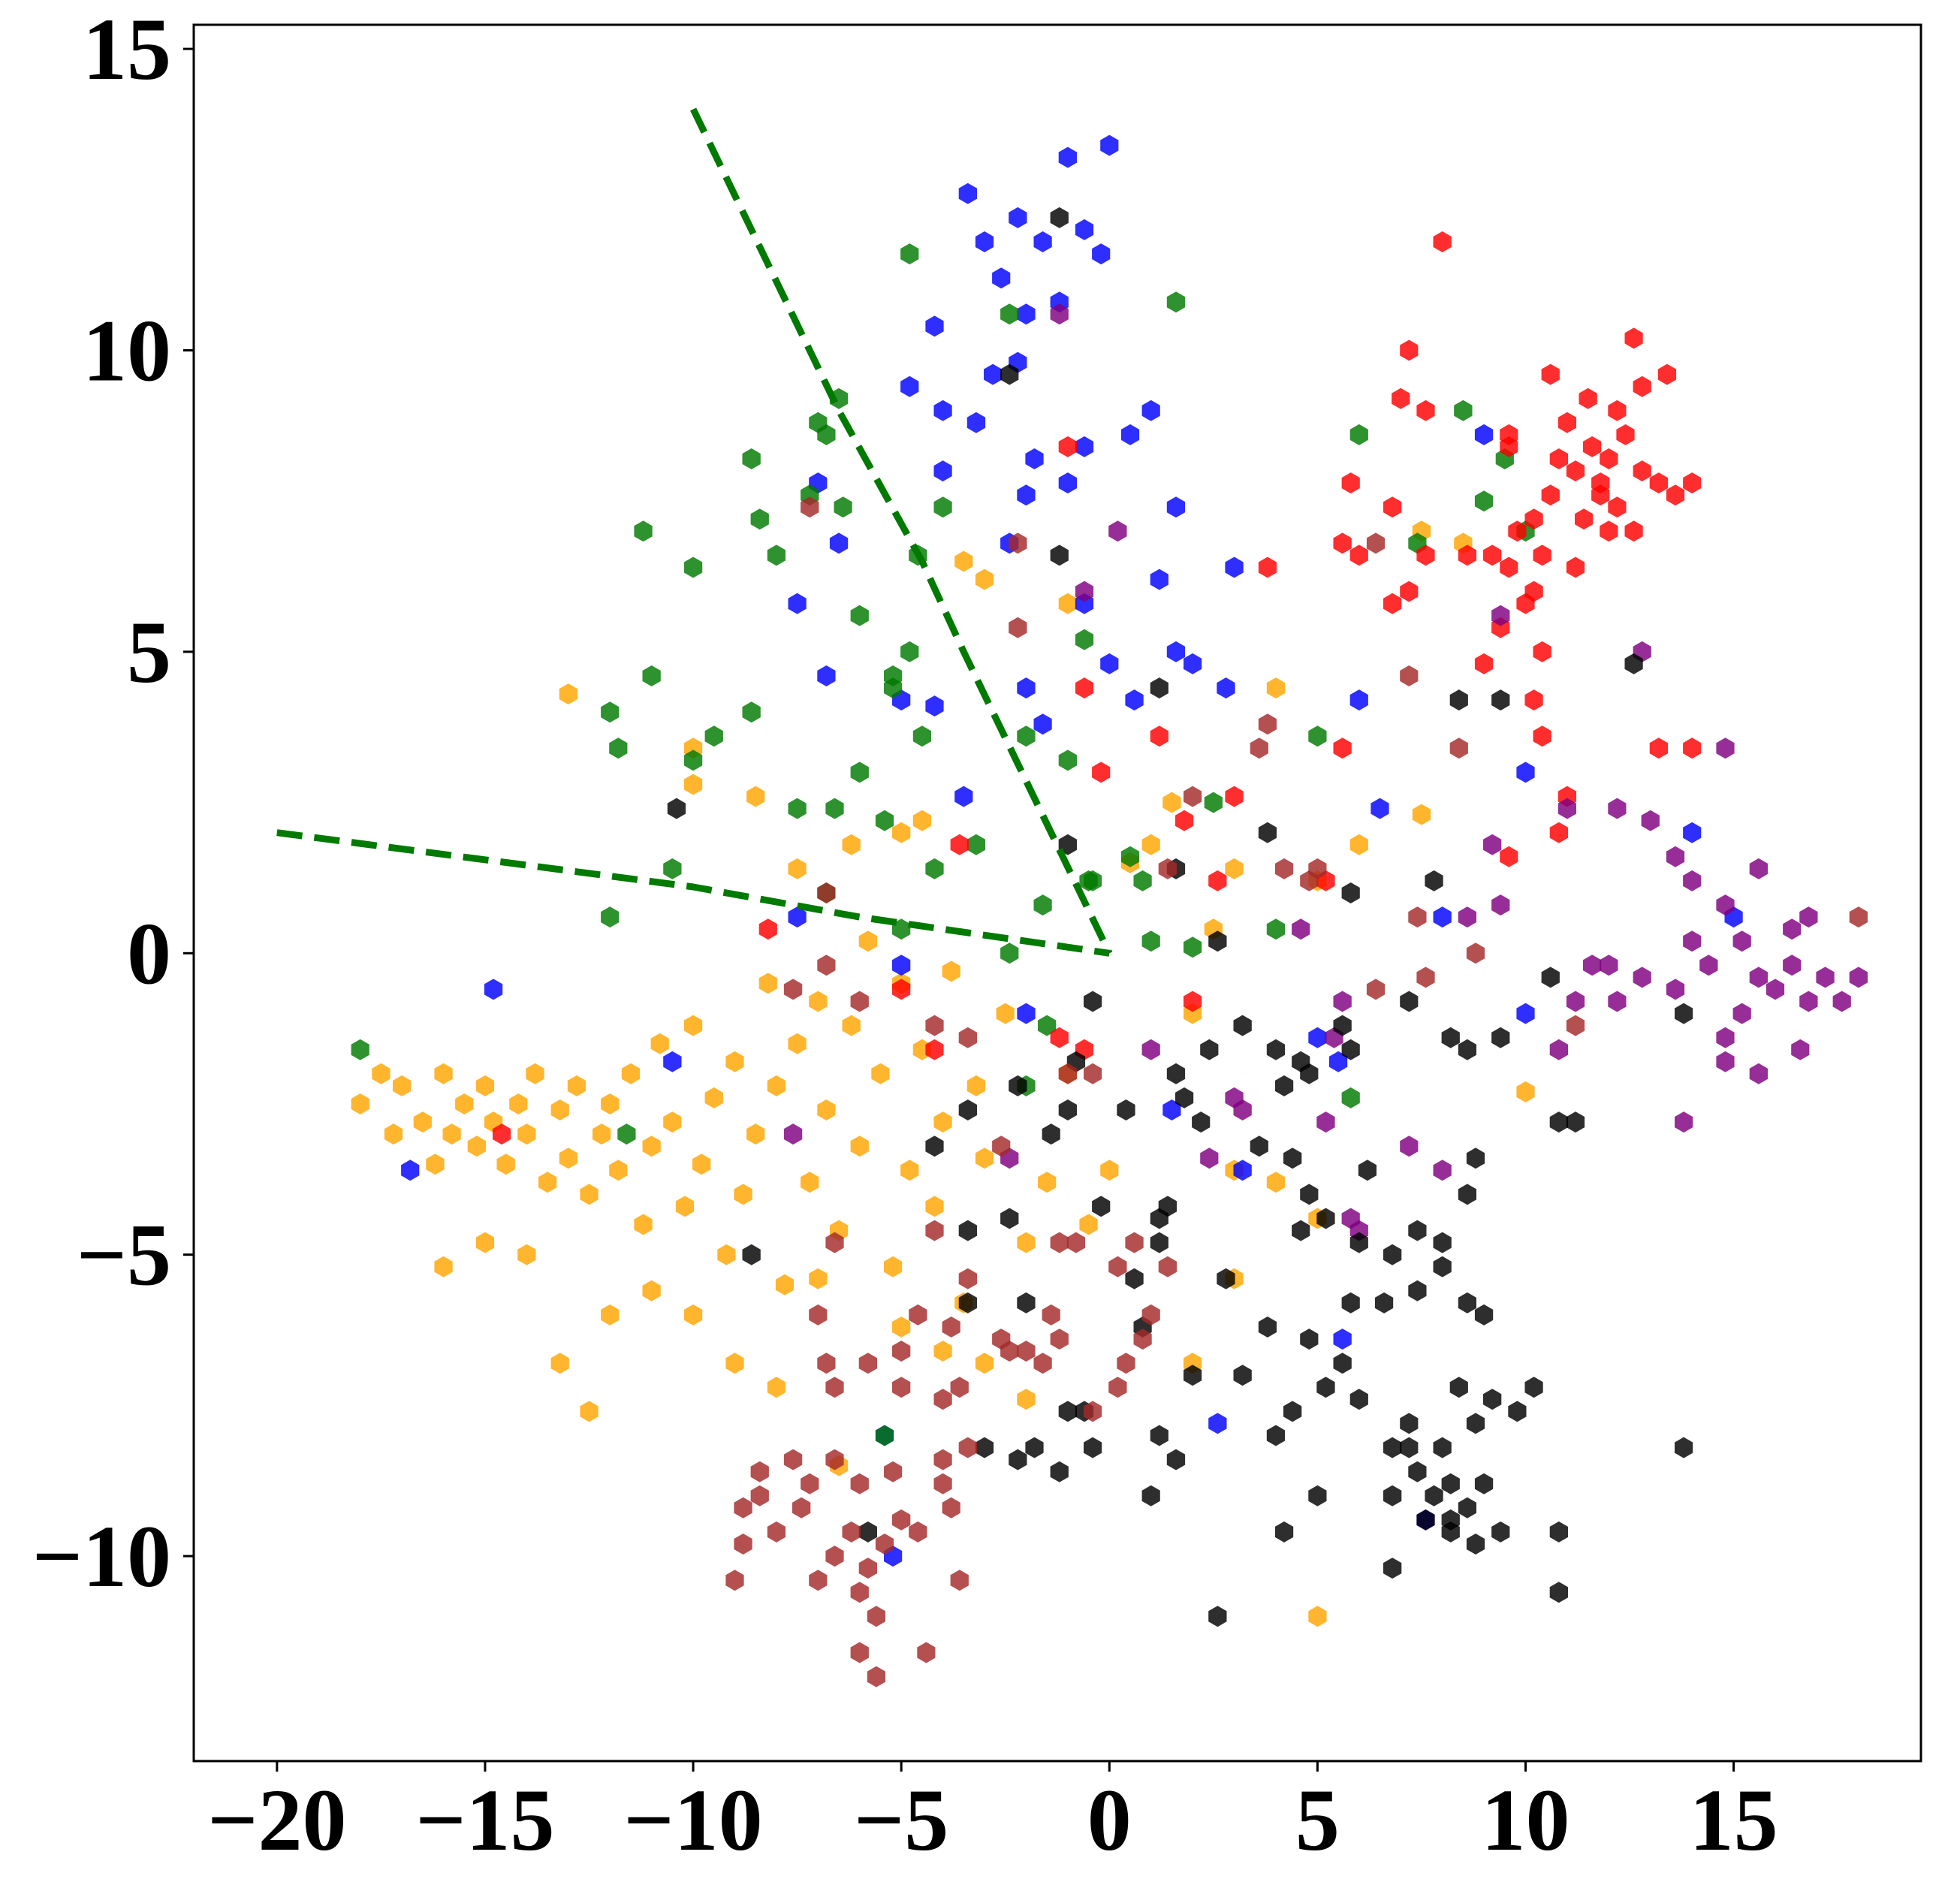  Describe the element at coordinates (127, 49) in the screenshot. I see `y-tick-label: 15` at that location.